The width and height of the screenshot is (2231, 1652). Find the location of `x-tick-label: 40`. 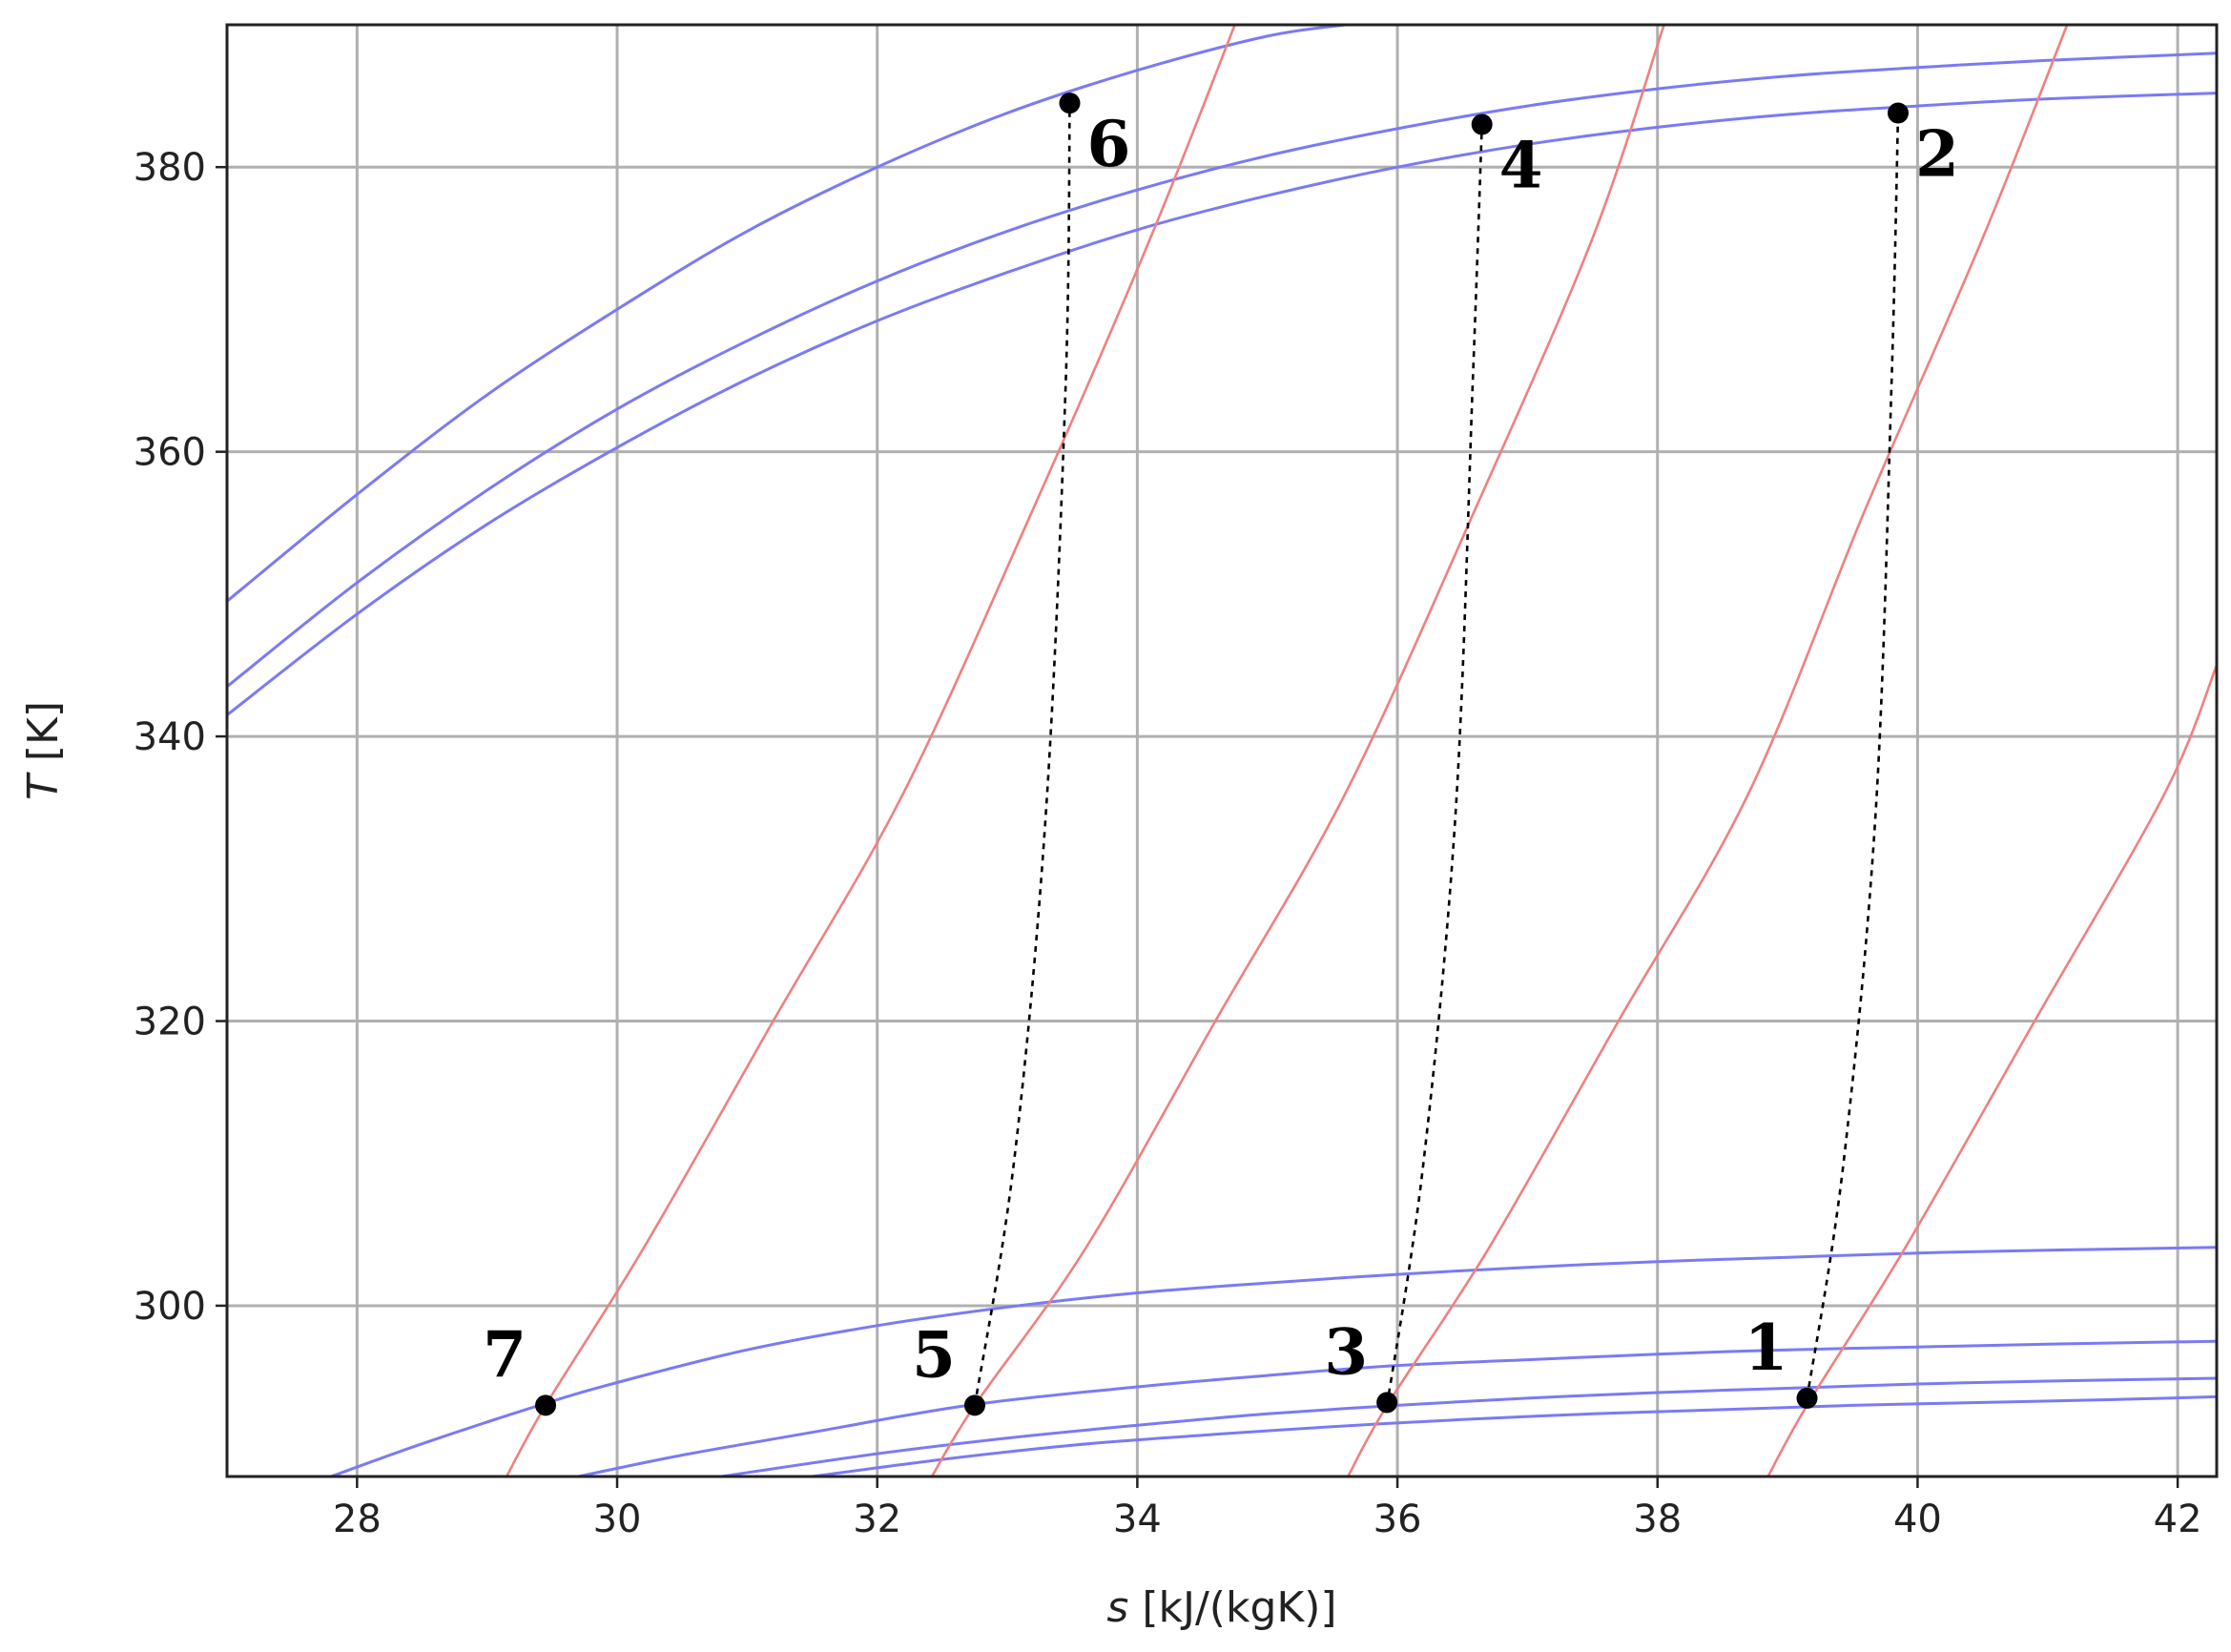

x-tick-label: 40 is located at coordinates (1917, 1519).